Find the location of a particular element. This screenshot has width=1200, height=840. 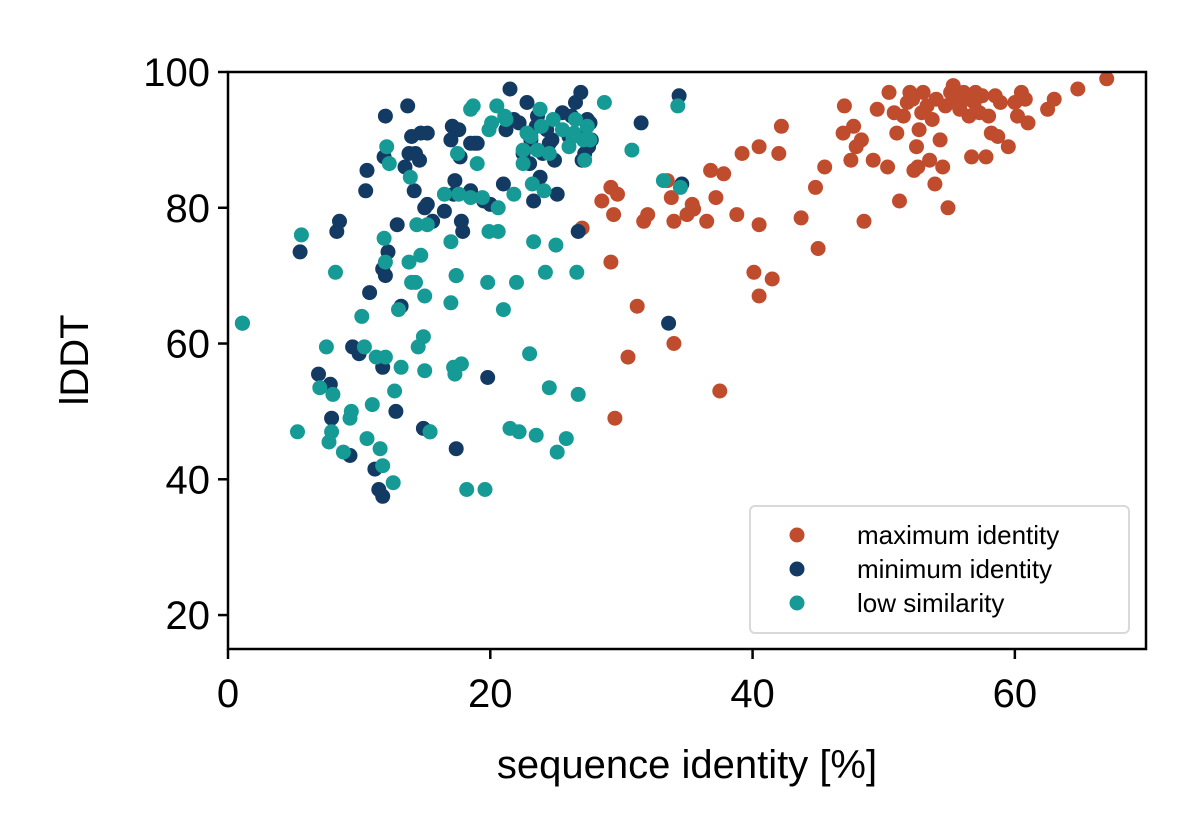

y-tick-label-3: 80 is located at coordinates (188, 209).